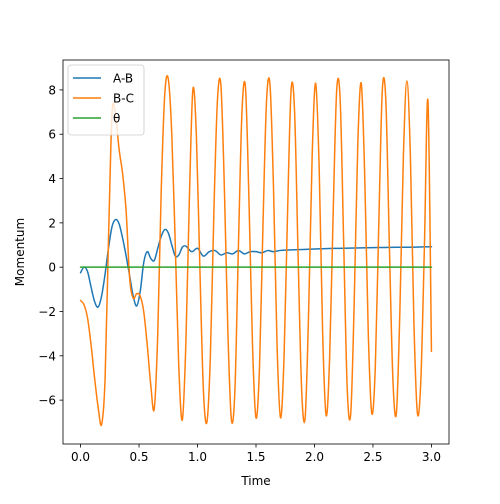  What do you see at coordinates (255, 457) in the screenshot?
I see `x-tick-label: 1.5` at bounding box center [255, 457].